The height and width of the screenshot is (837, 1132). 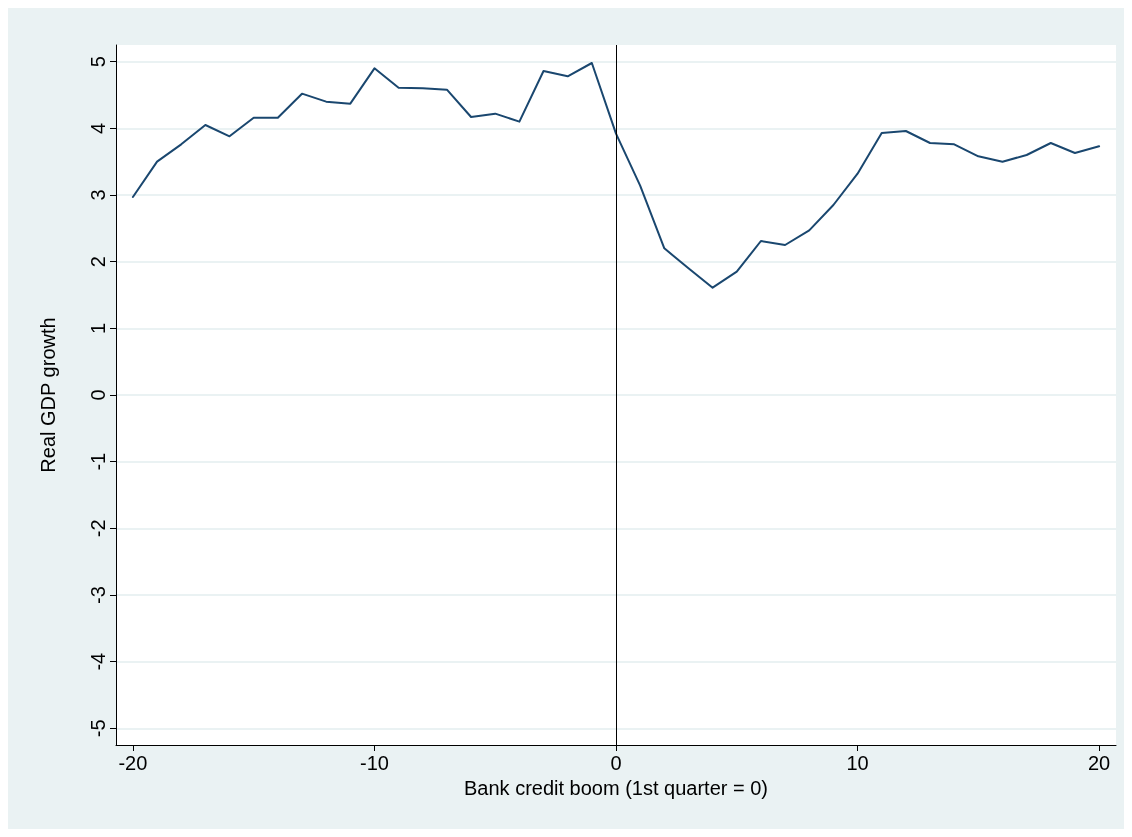 I want to click on y-tick-label: -4, so click(x=98, y=661).